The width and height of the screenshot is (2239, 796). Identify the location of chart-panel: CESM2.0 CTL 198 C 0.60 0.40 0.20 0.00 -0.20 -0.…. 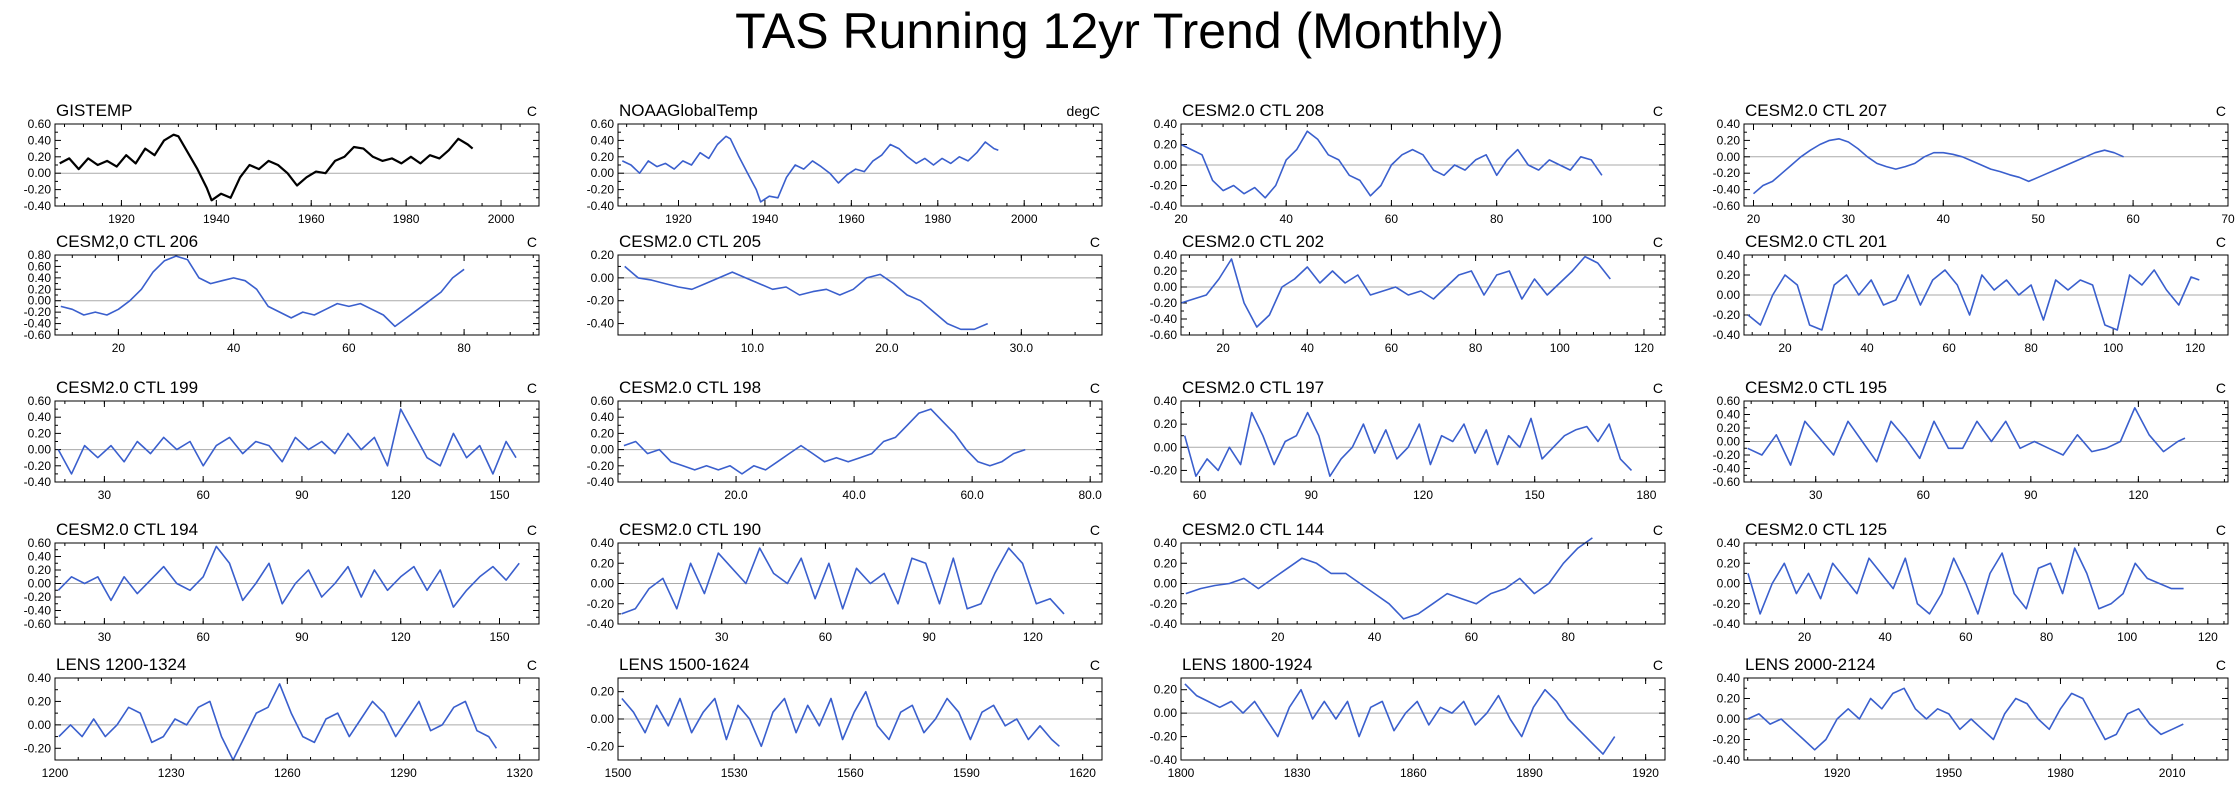
(845, 440).